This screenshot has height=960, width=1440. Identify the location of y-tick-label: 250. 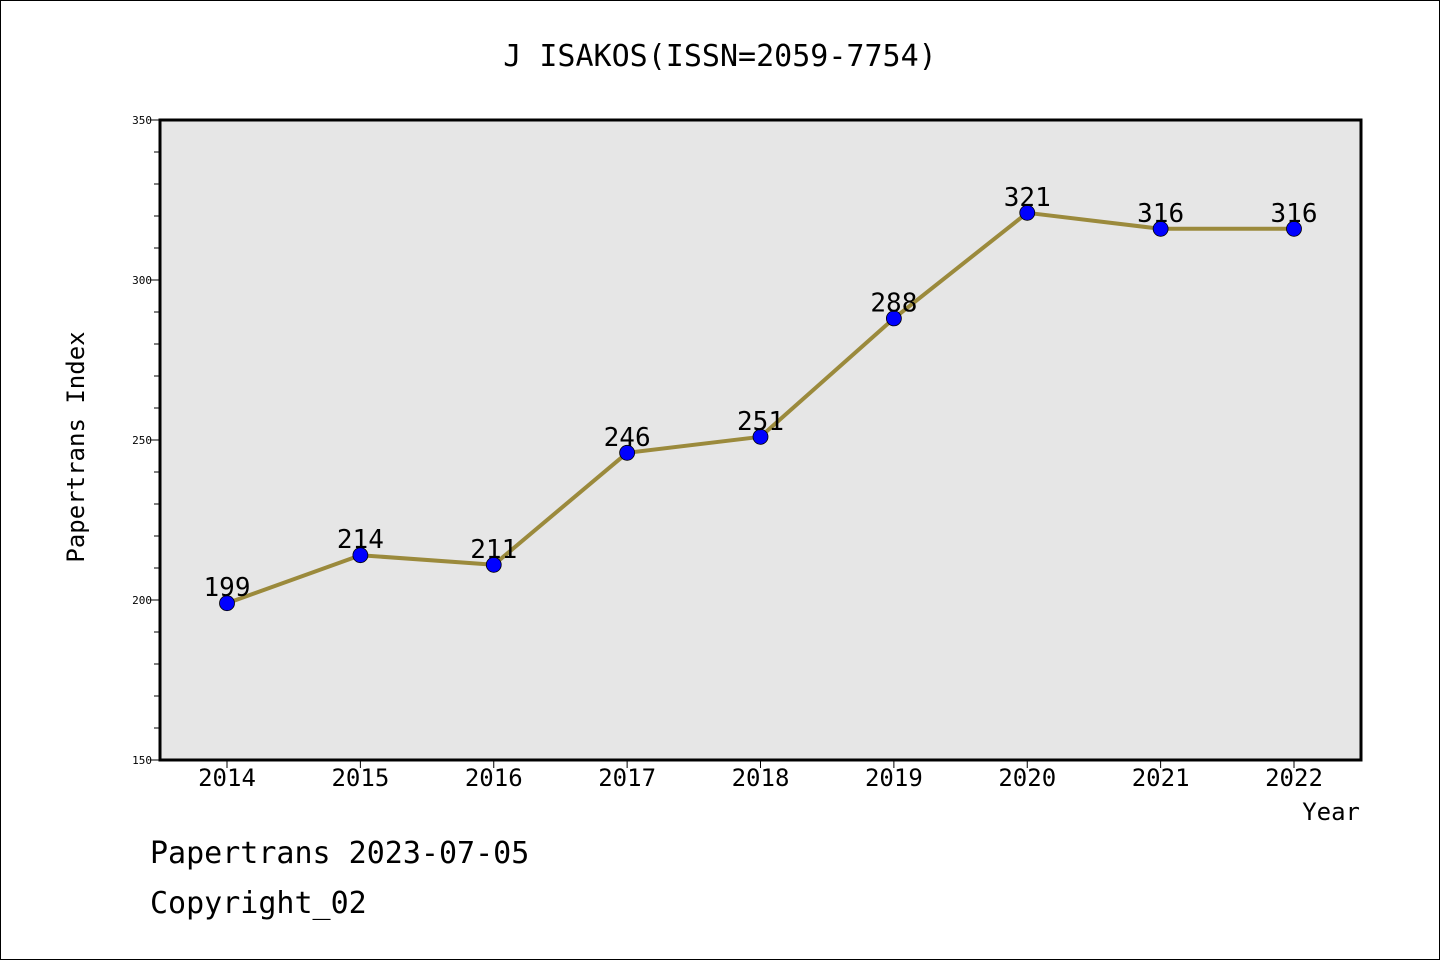
(142, 440).